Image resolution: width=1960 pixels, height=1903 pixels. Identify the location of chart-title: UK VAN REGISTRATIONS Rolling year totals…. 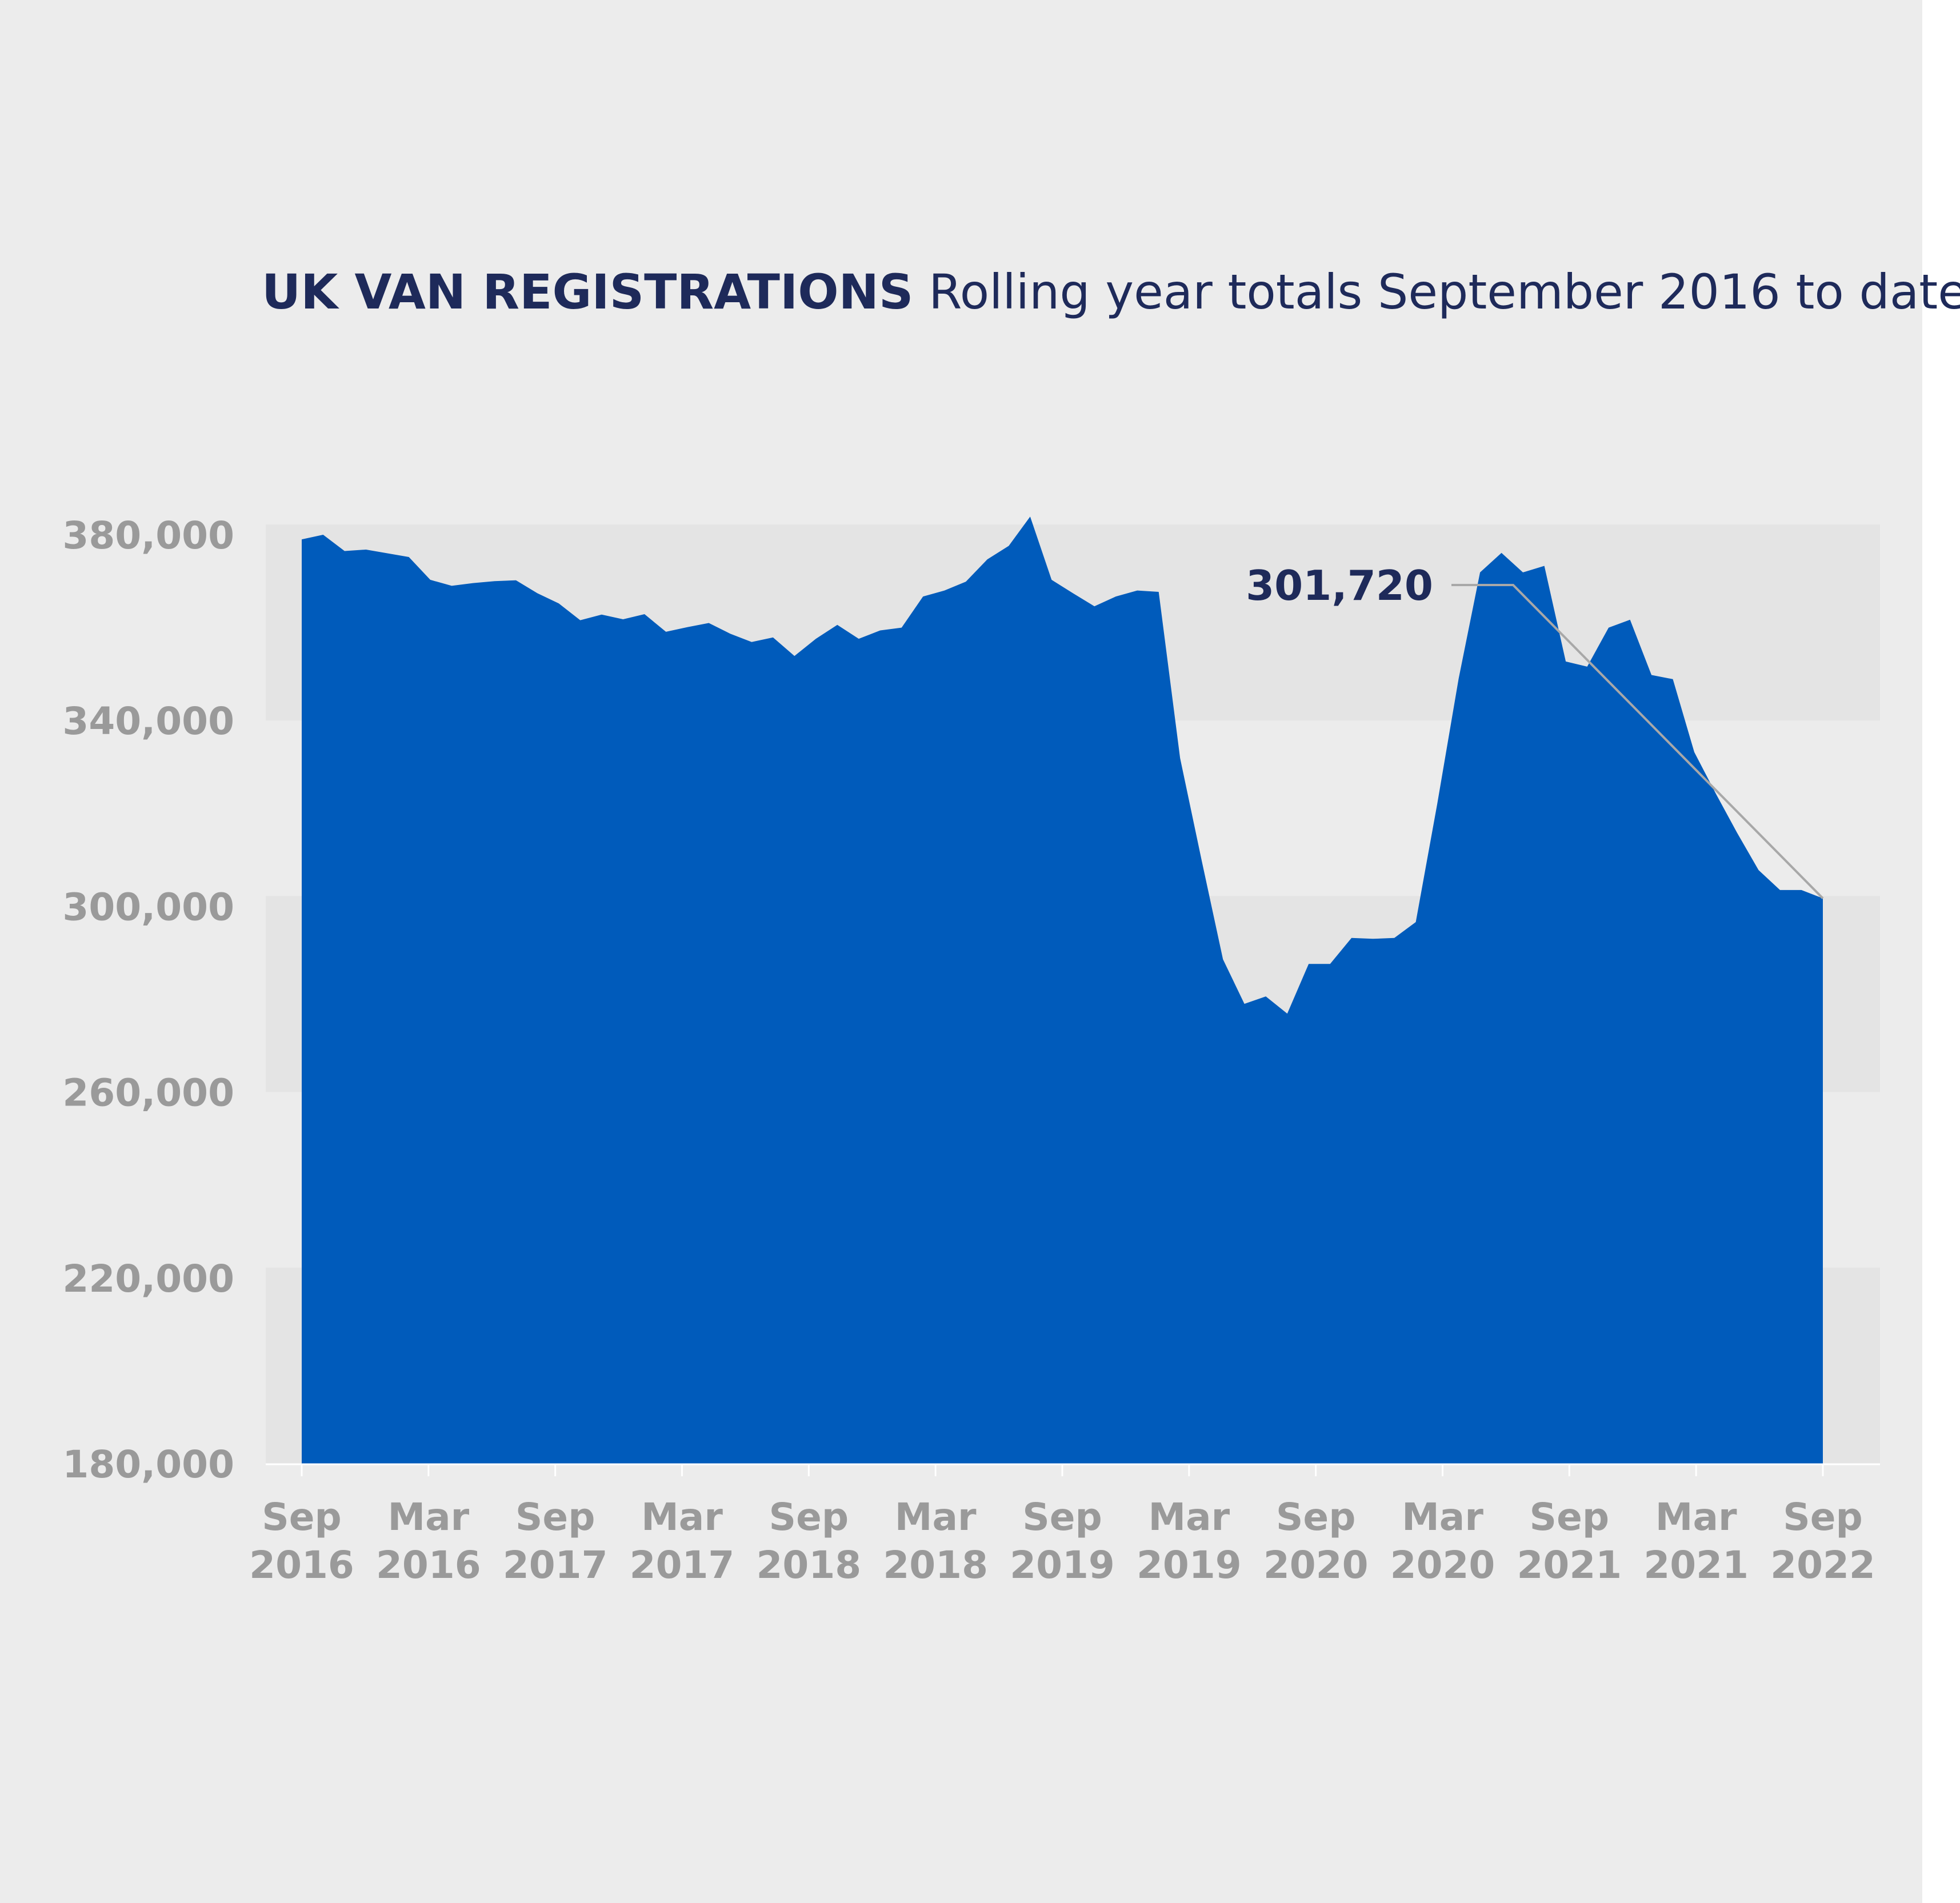
(1111, 292).